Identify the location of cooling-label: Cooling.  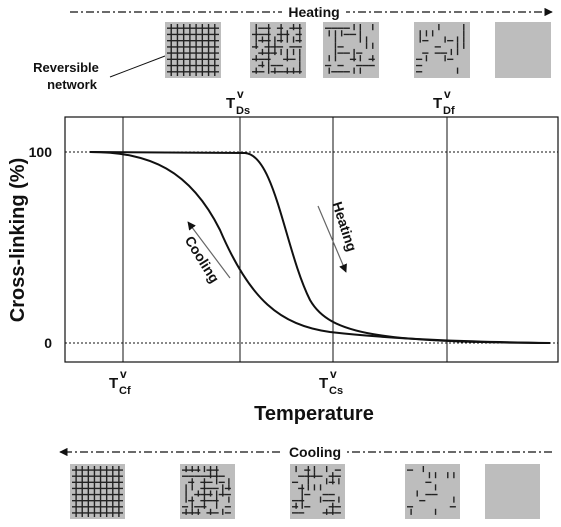
(315, 452).